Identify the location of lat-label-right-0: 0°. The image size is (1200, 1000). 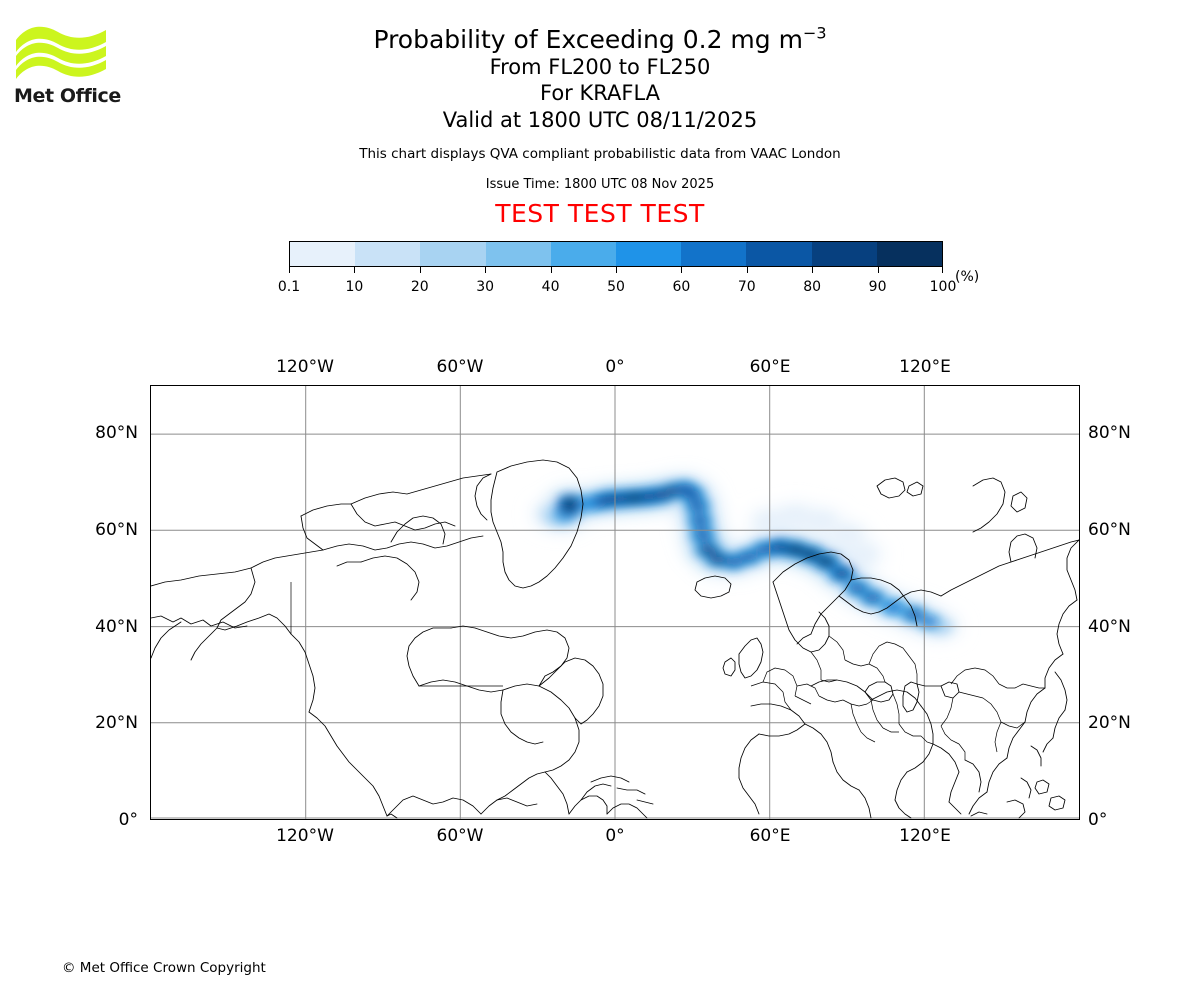
(1098, 820).